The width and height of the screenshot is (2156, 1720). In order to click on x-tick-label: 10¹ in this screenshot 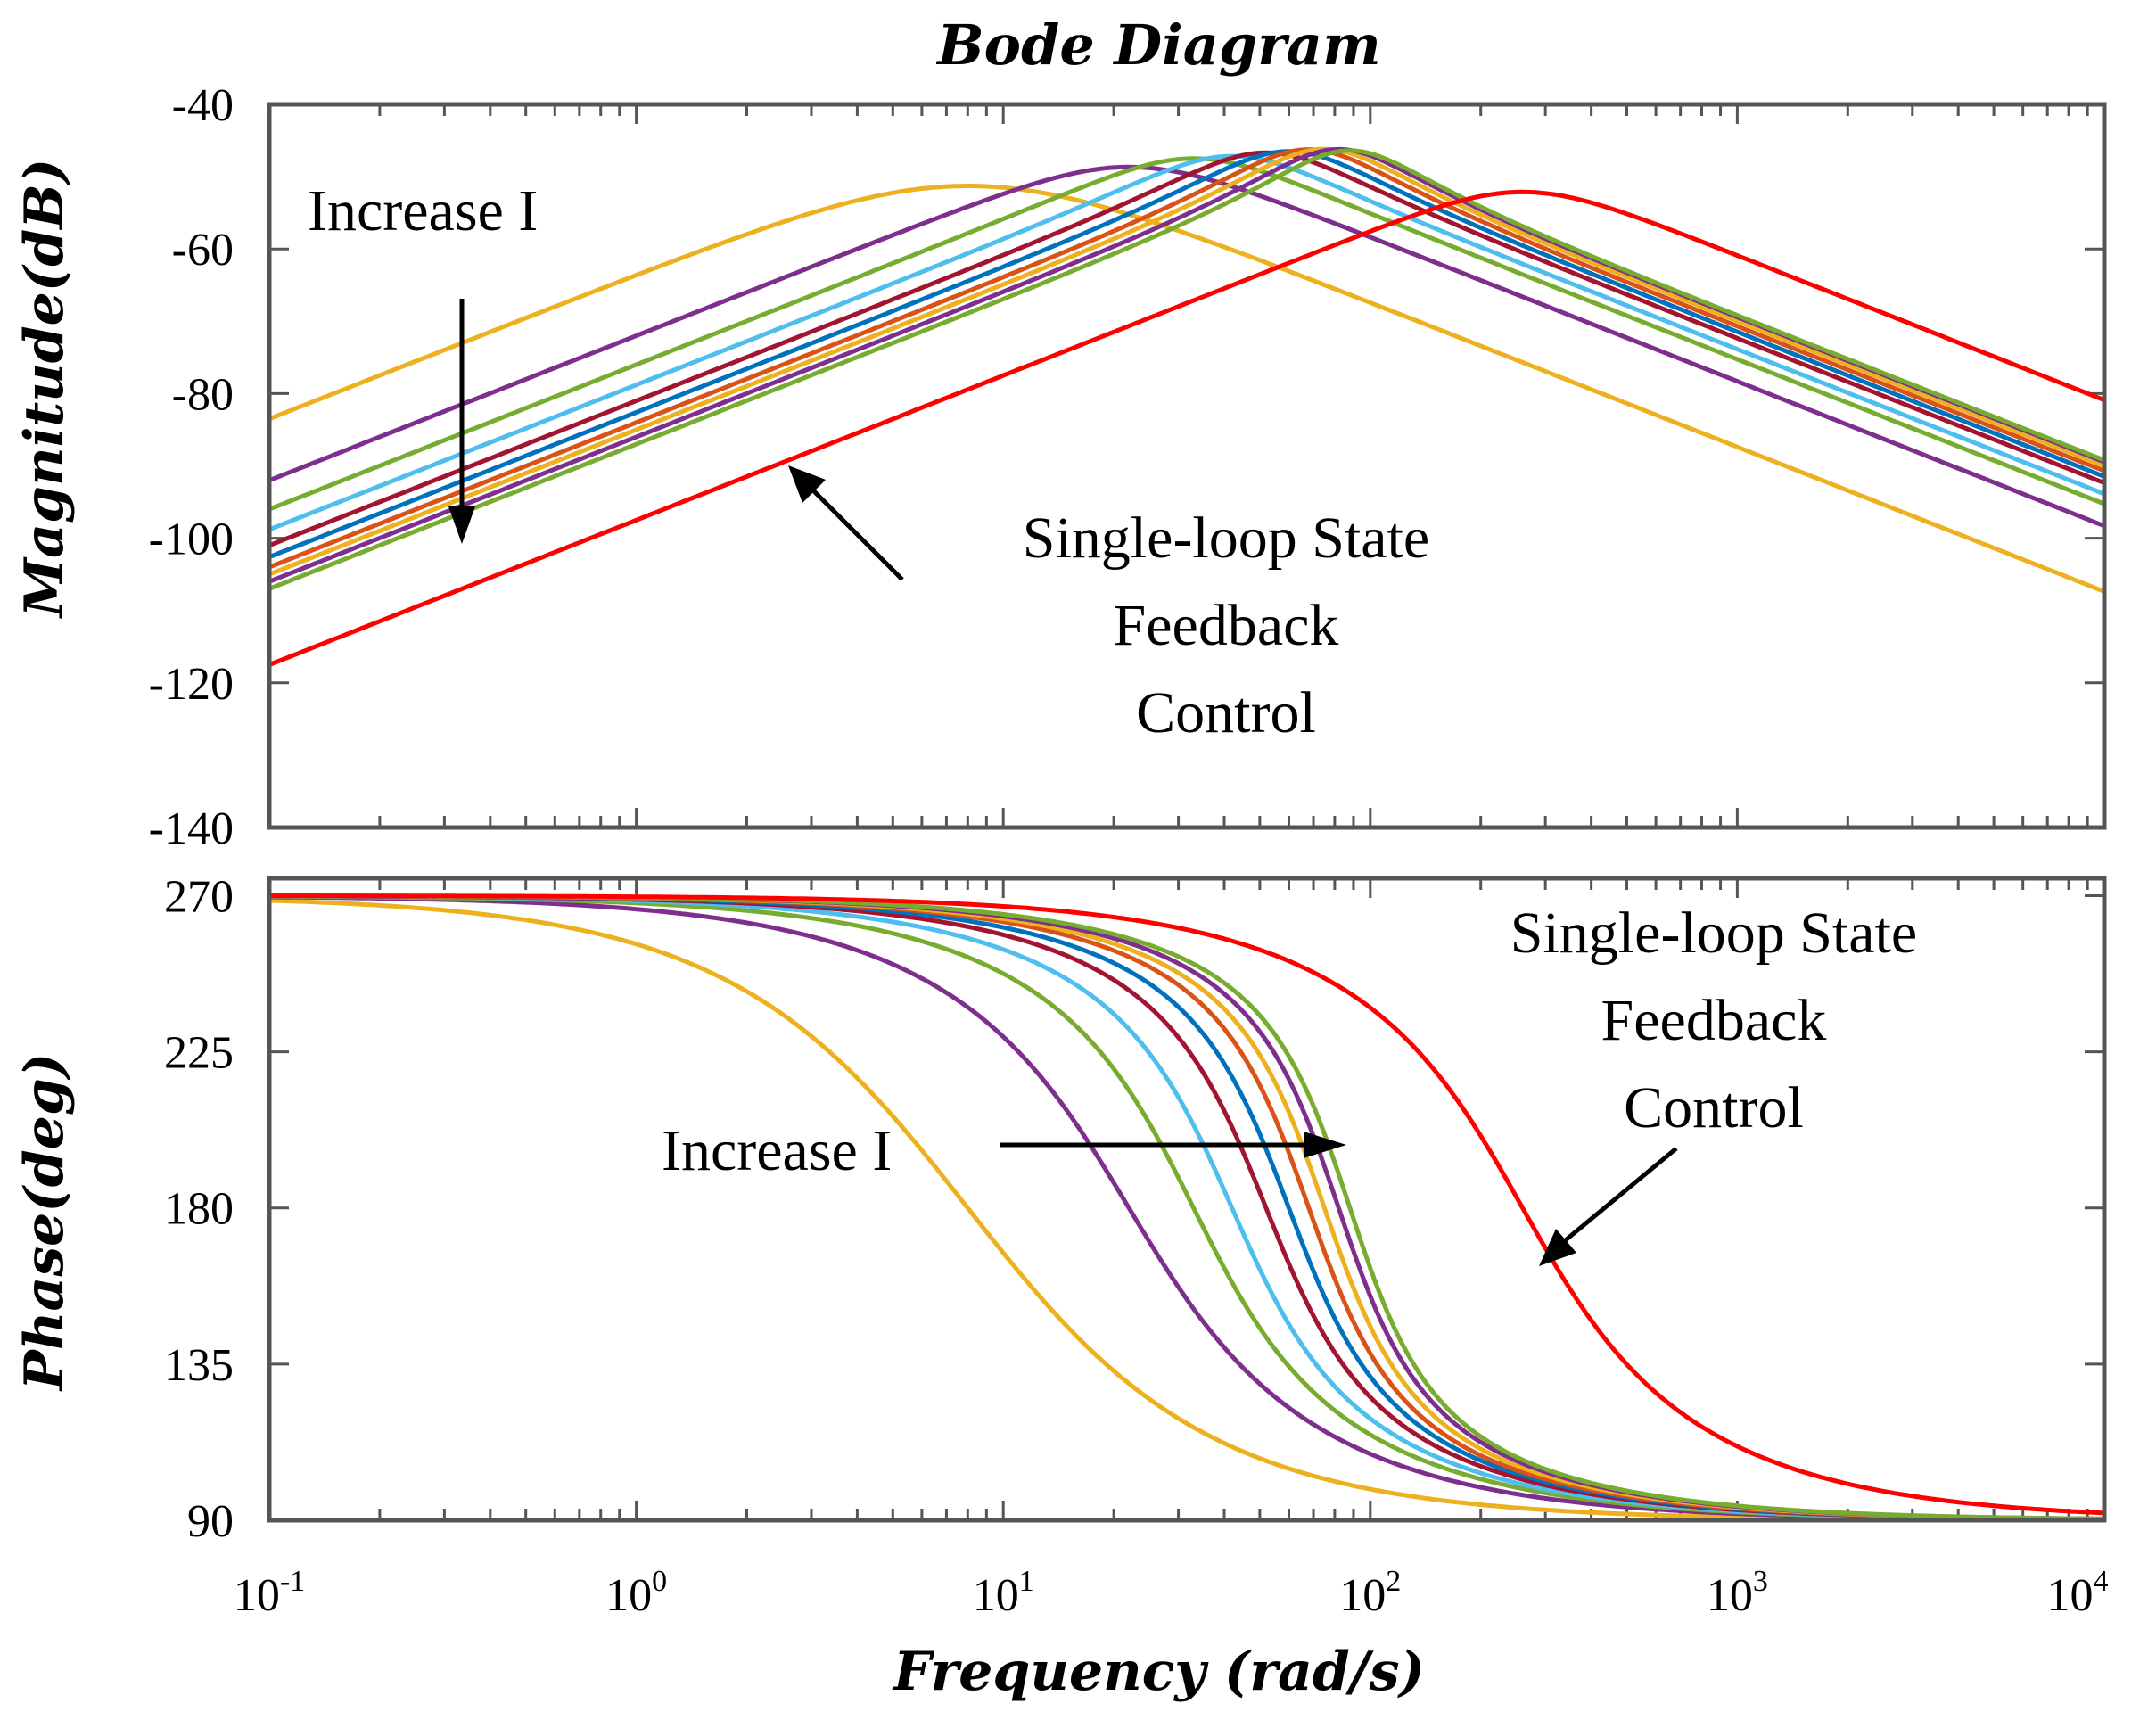, I will do `click(1004, 1593)`.